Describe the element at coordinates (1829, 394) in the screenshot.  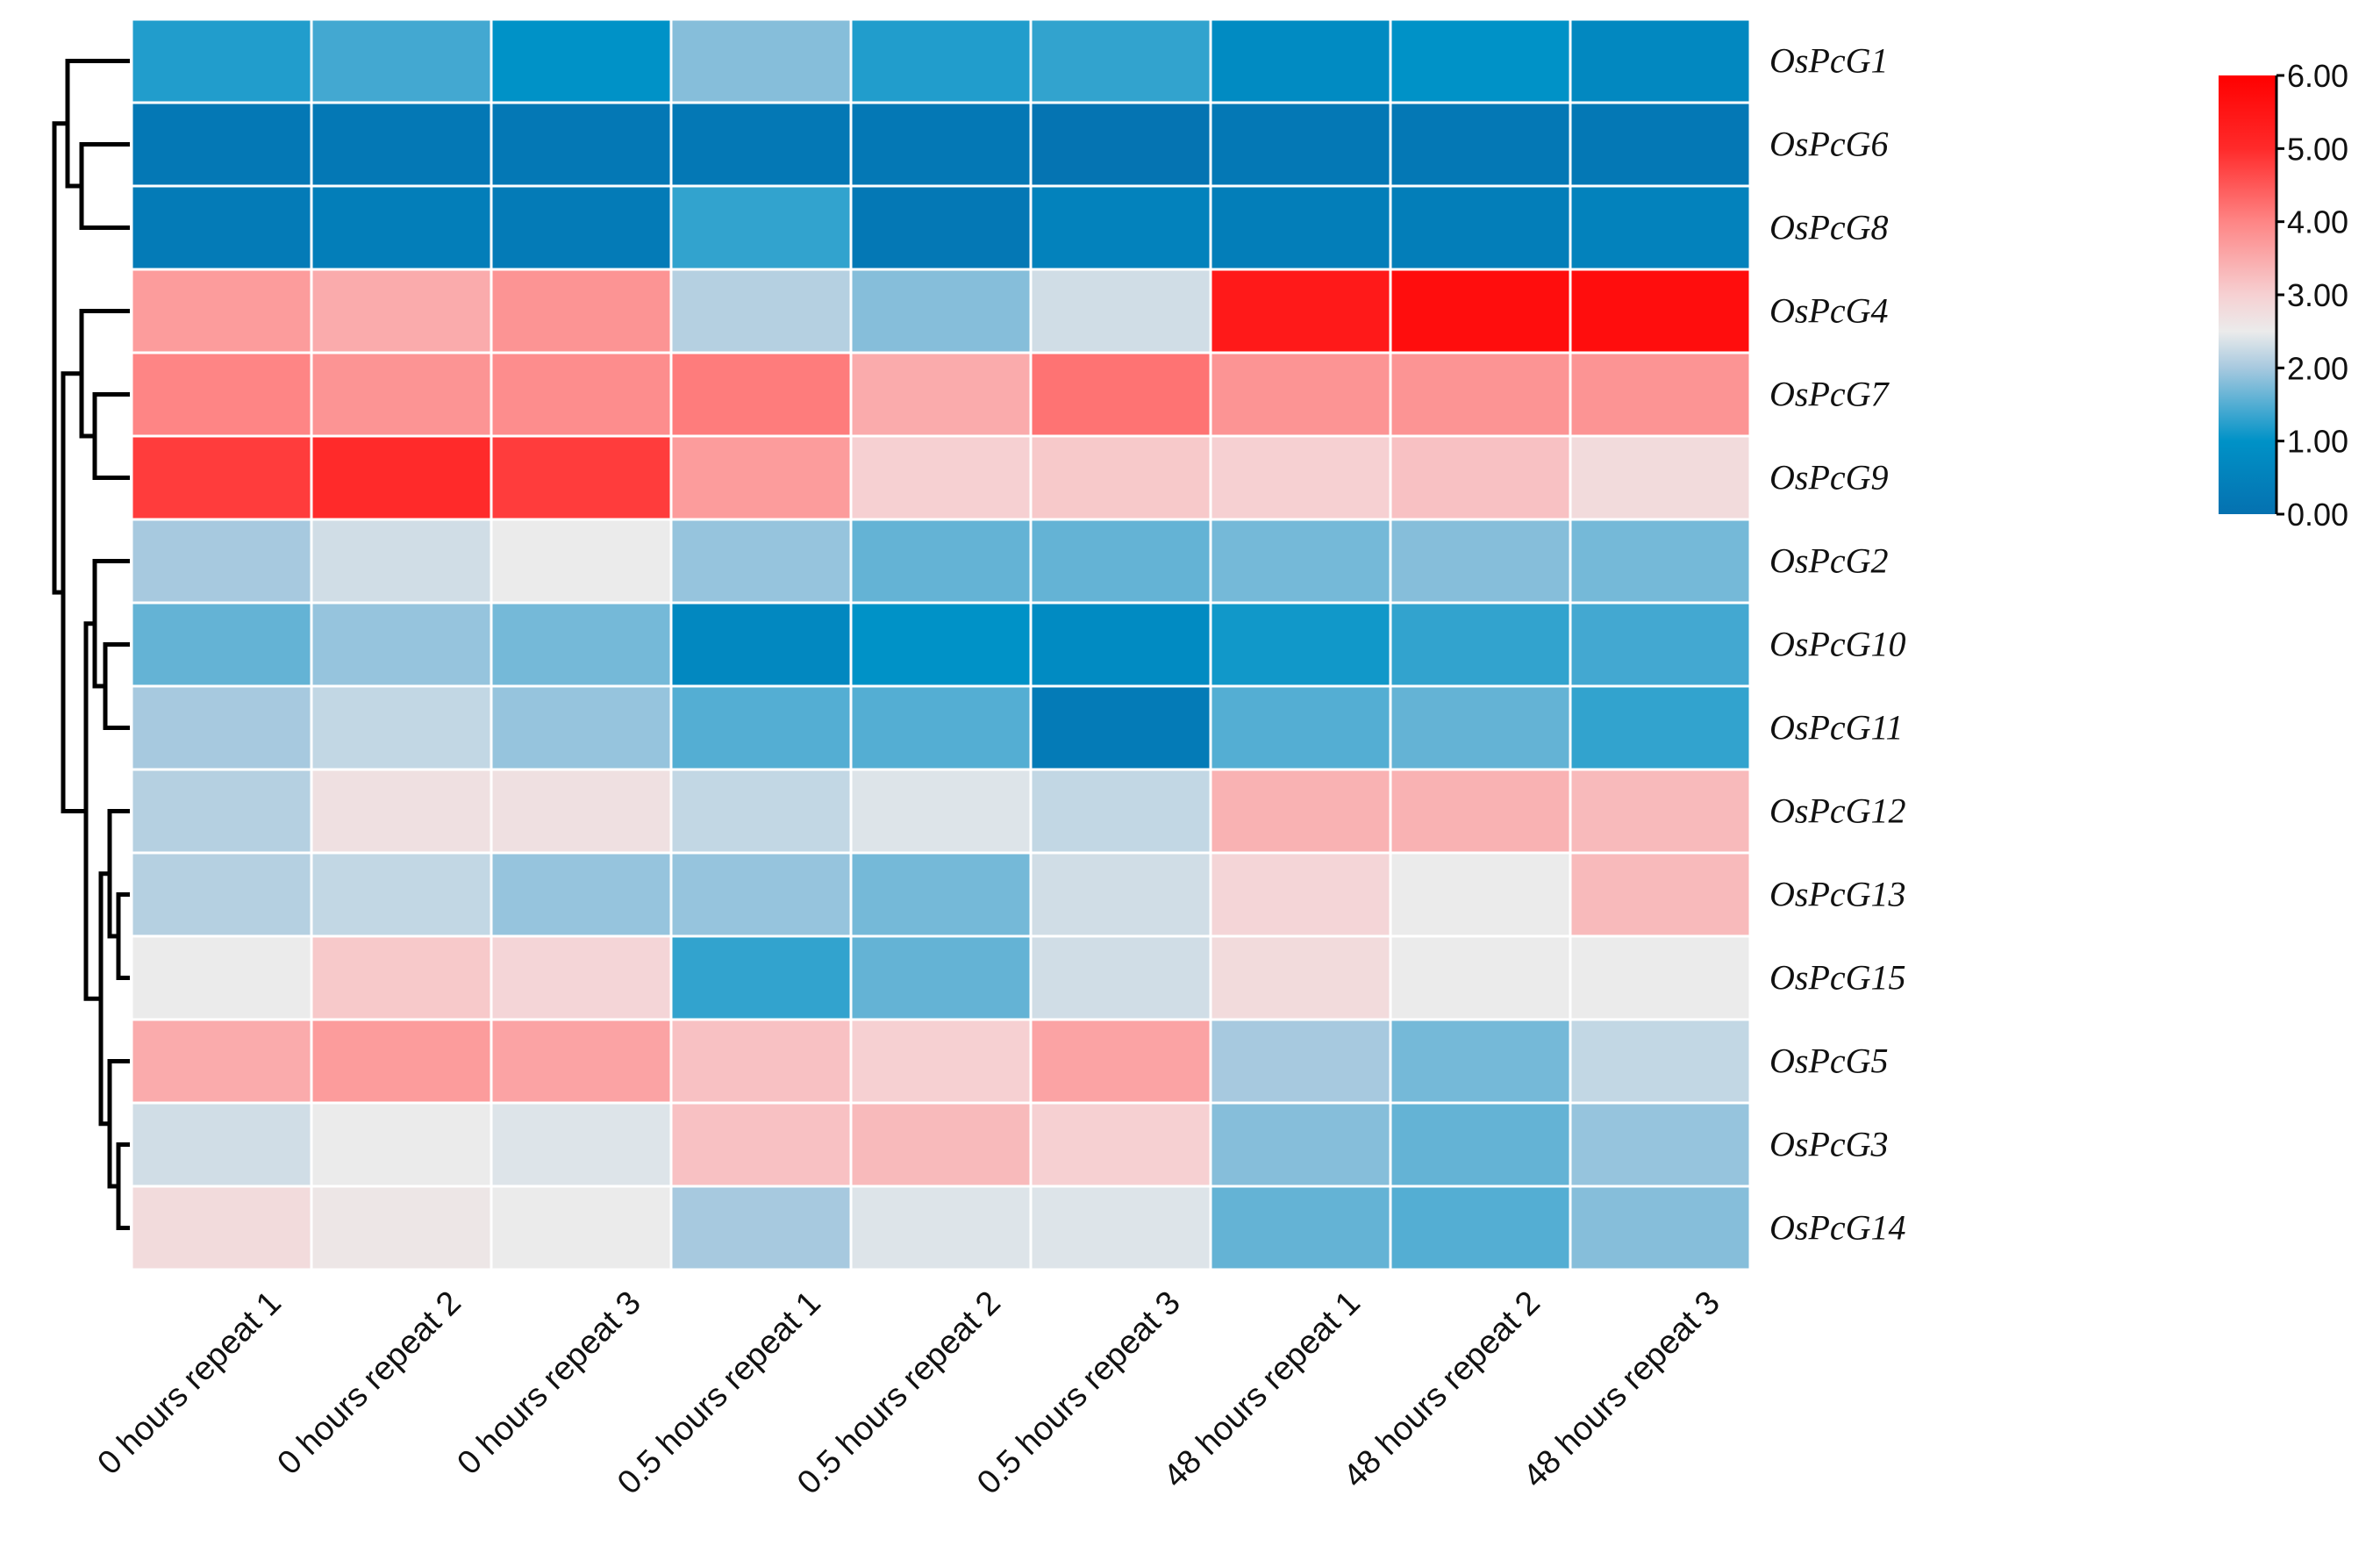
I see `row-label: OsPcG7` at that location.